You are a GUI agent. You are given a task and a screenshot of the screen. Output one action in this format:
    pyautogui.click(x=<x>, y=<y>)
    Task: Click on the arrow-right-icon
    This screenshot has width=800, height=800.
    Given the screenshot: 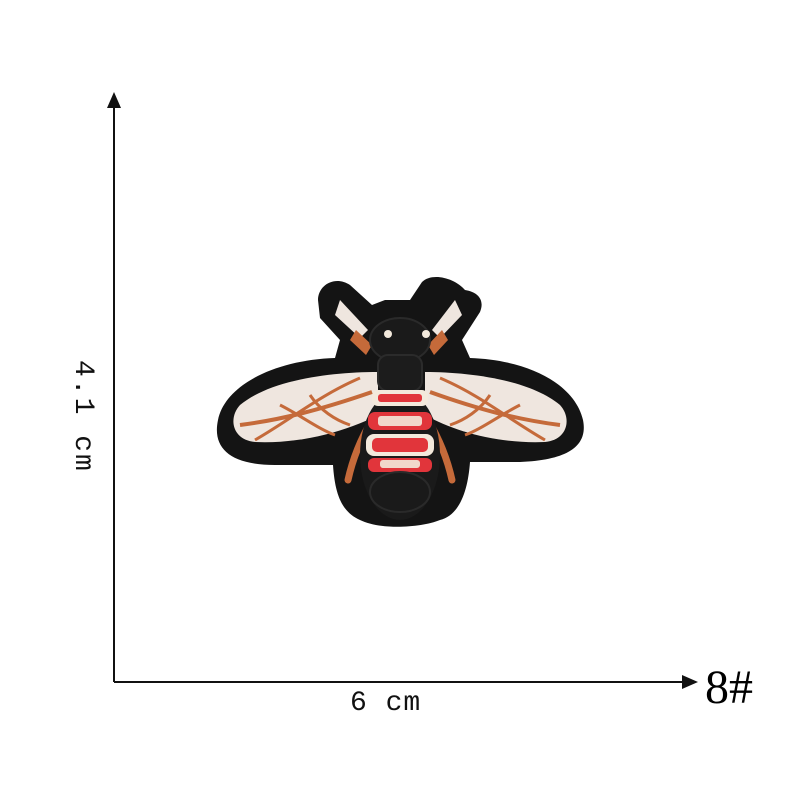 What is the action you would take?
    pyautogui.click(x=690, y=682)
    